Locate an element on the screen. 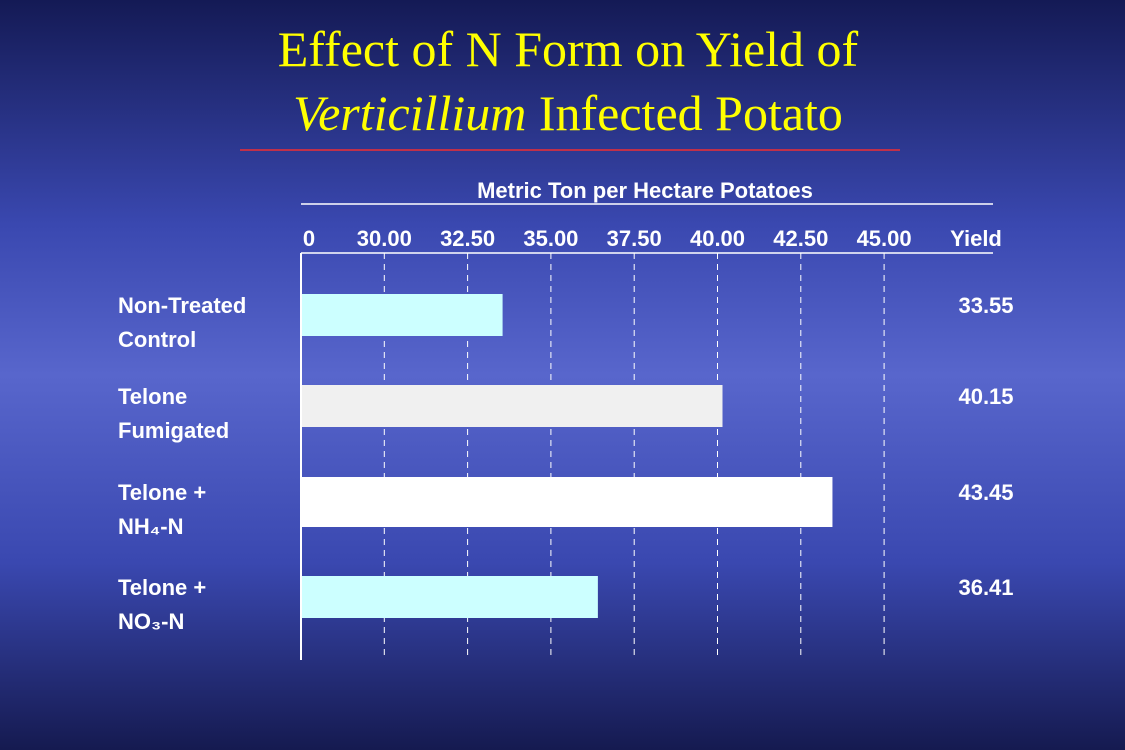 The image size is (1125, 750). x-tick-label: 0 is located at coordinates (309, 238).